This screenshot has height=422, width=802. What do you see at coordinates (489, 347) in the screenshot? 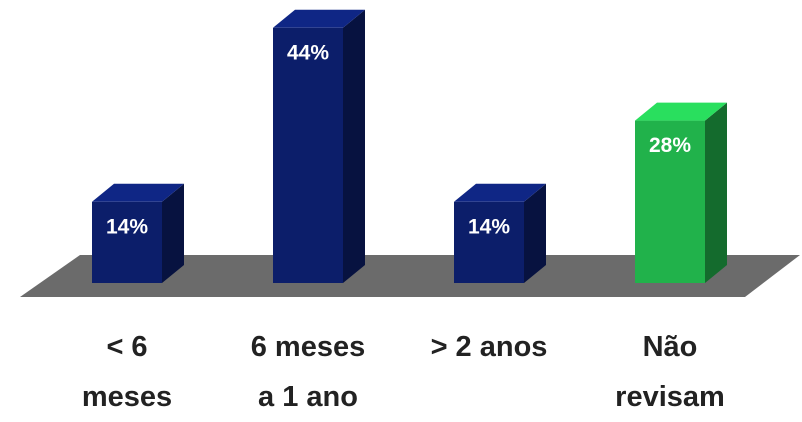
I see `category-label: > 2 anos` at bounding box center [489, 347].